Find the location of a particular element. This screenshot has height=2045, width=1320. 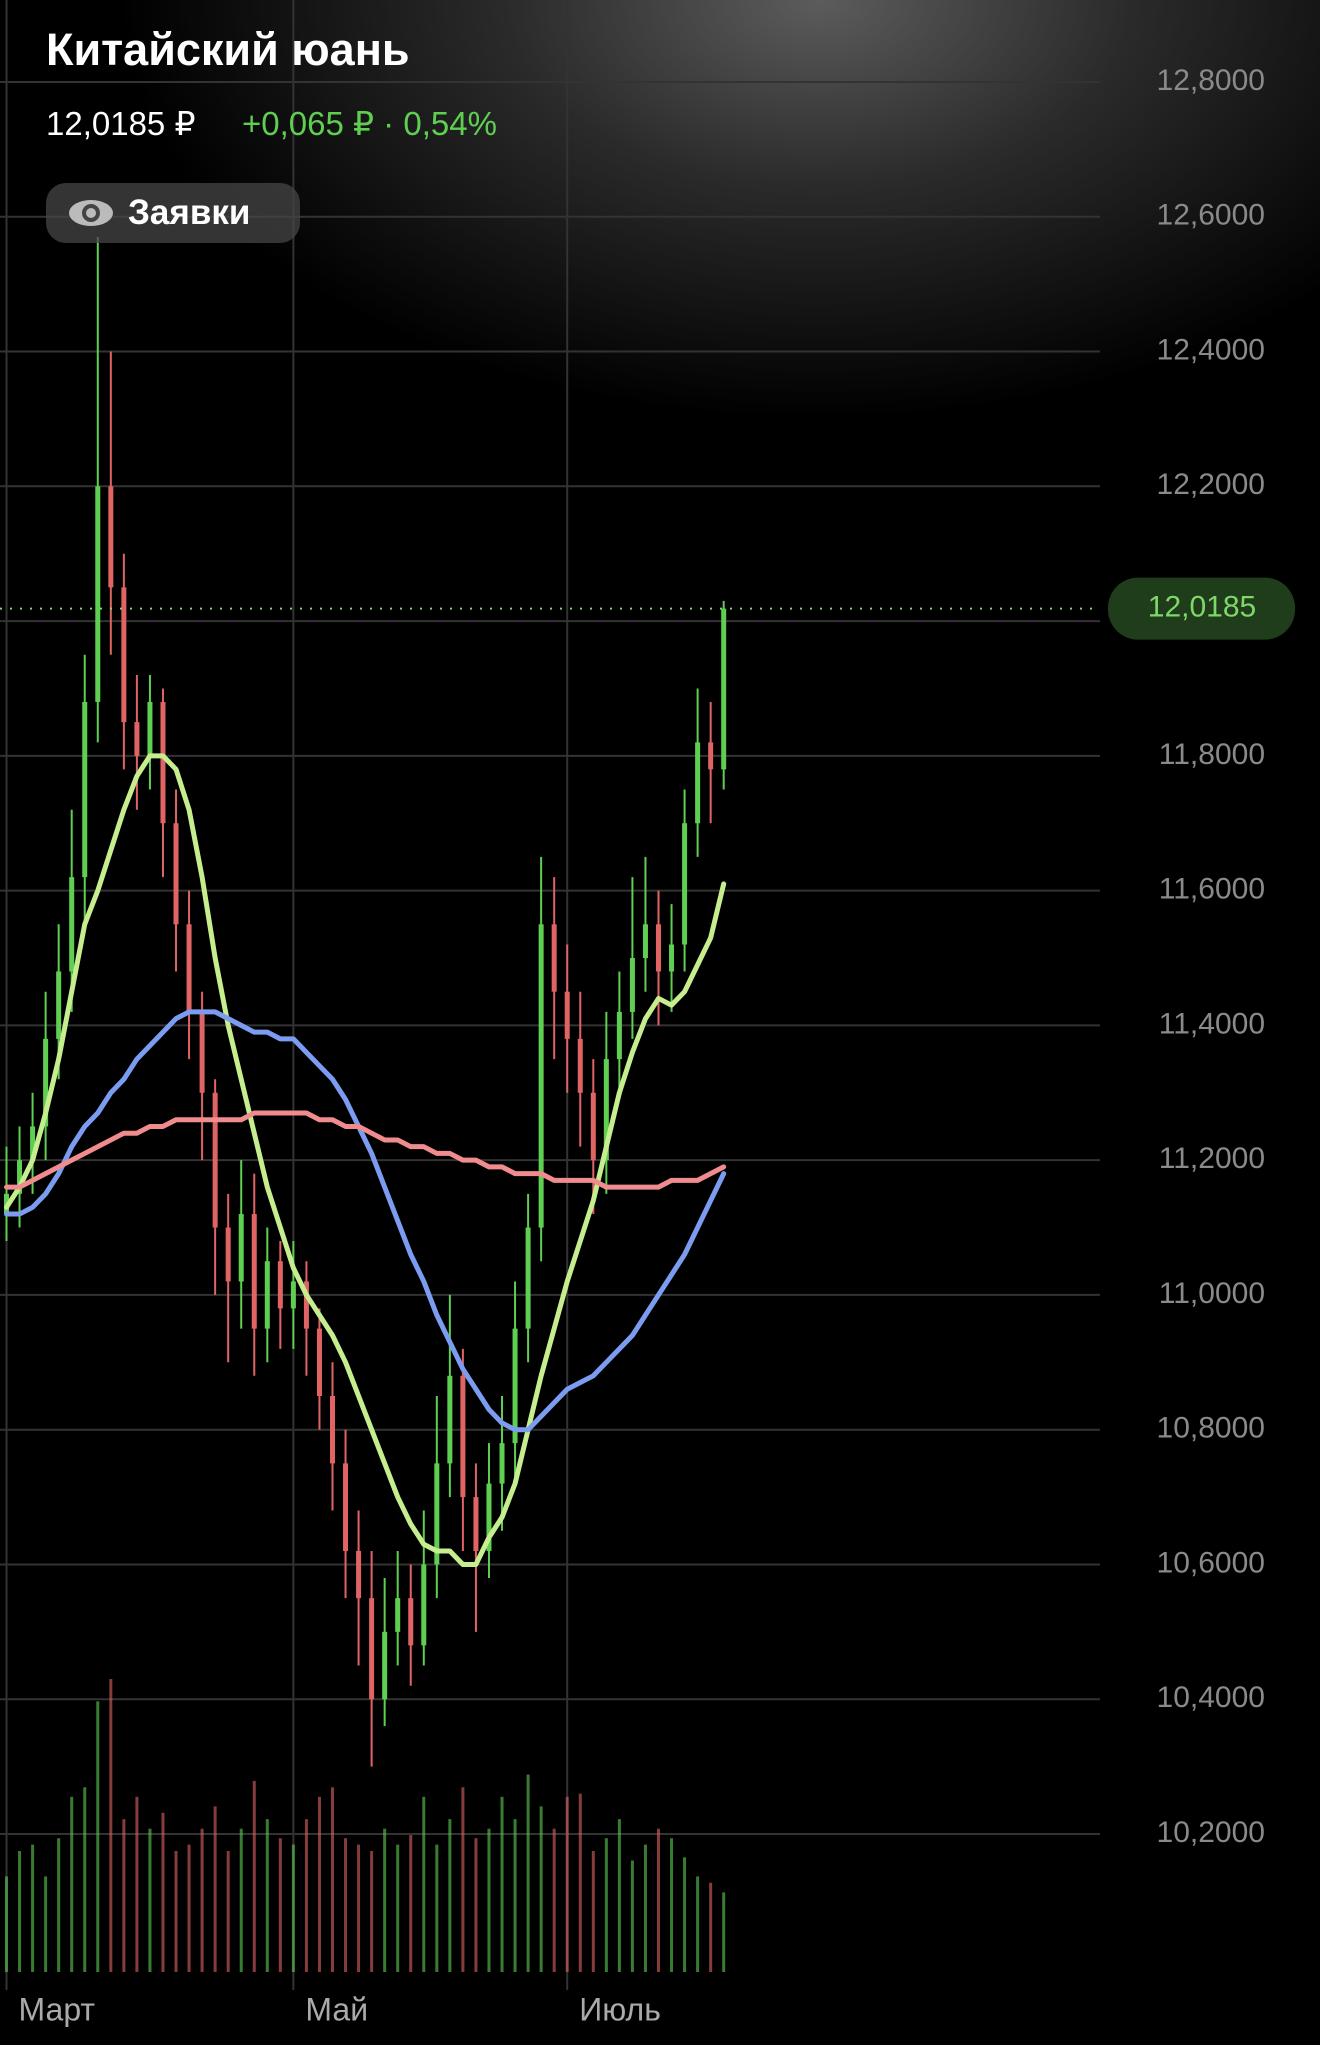

y-tick-label: 12,2000 is located at coordinates (1211, 484).